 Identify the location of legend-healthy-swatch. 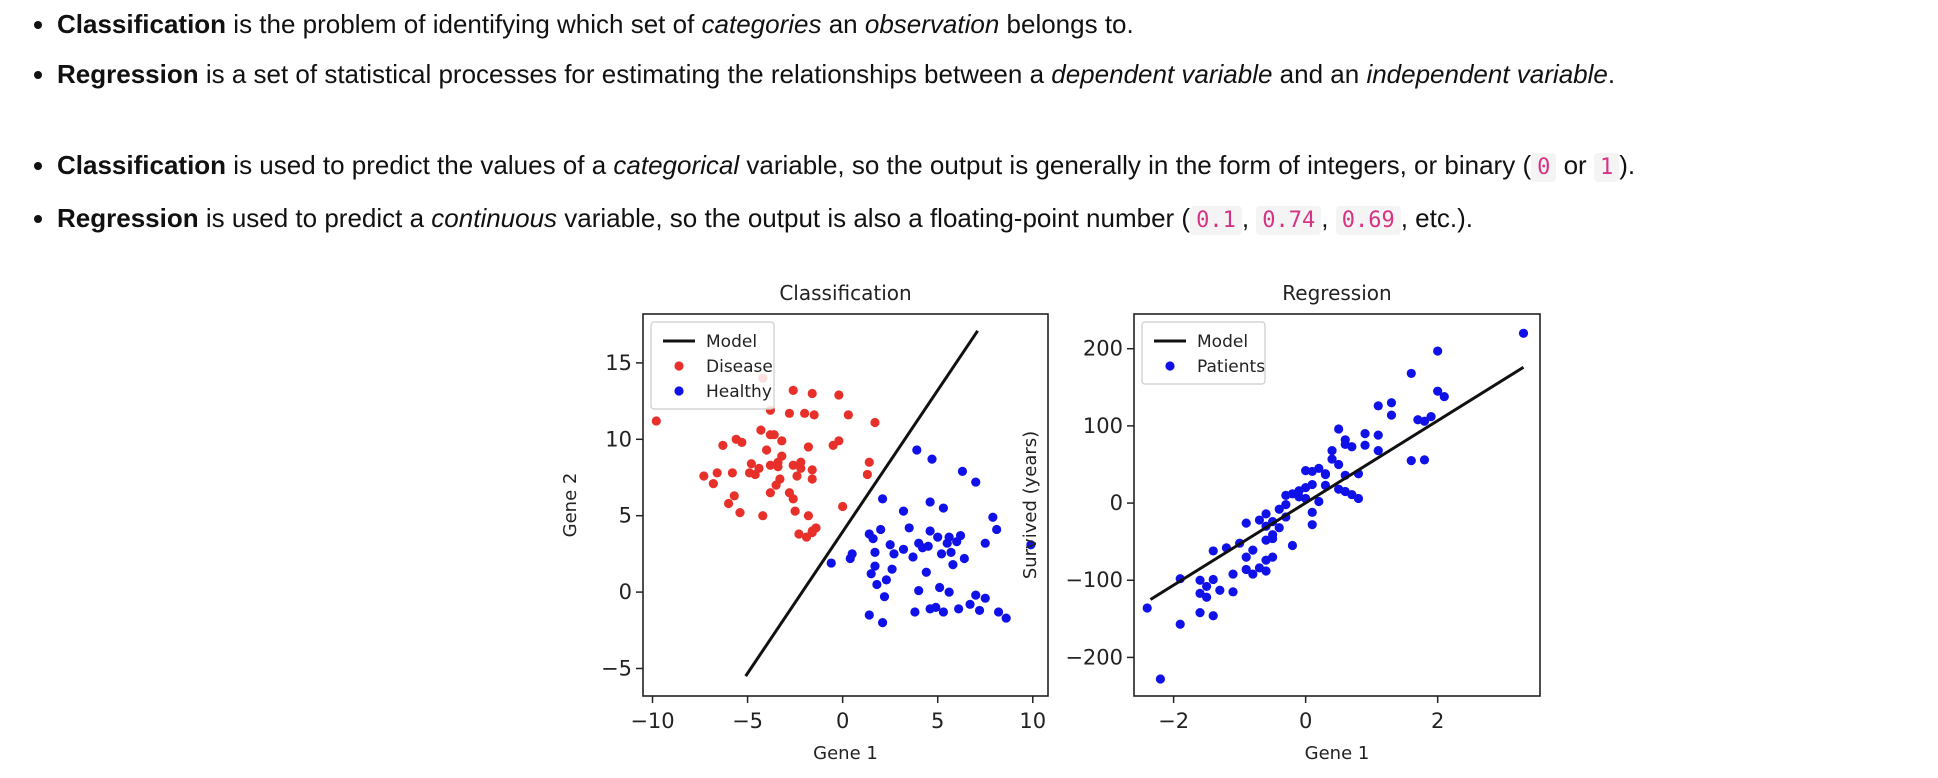
(679, 391).